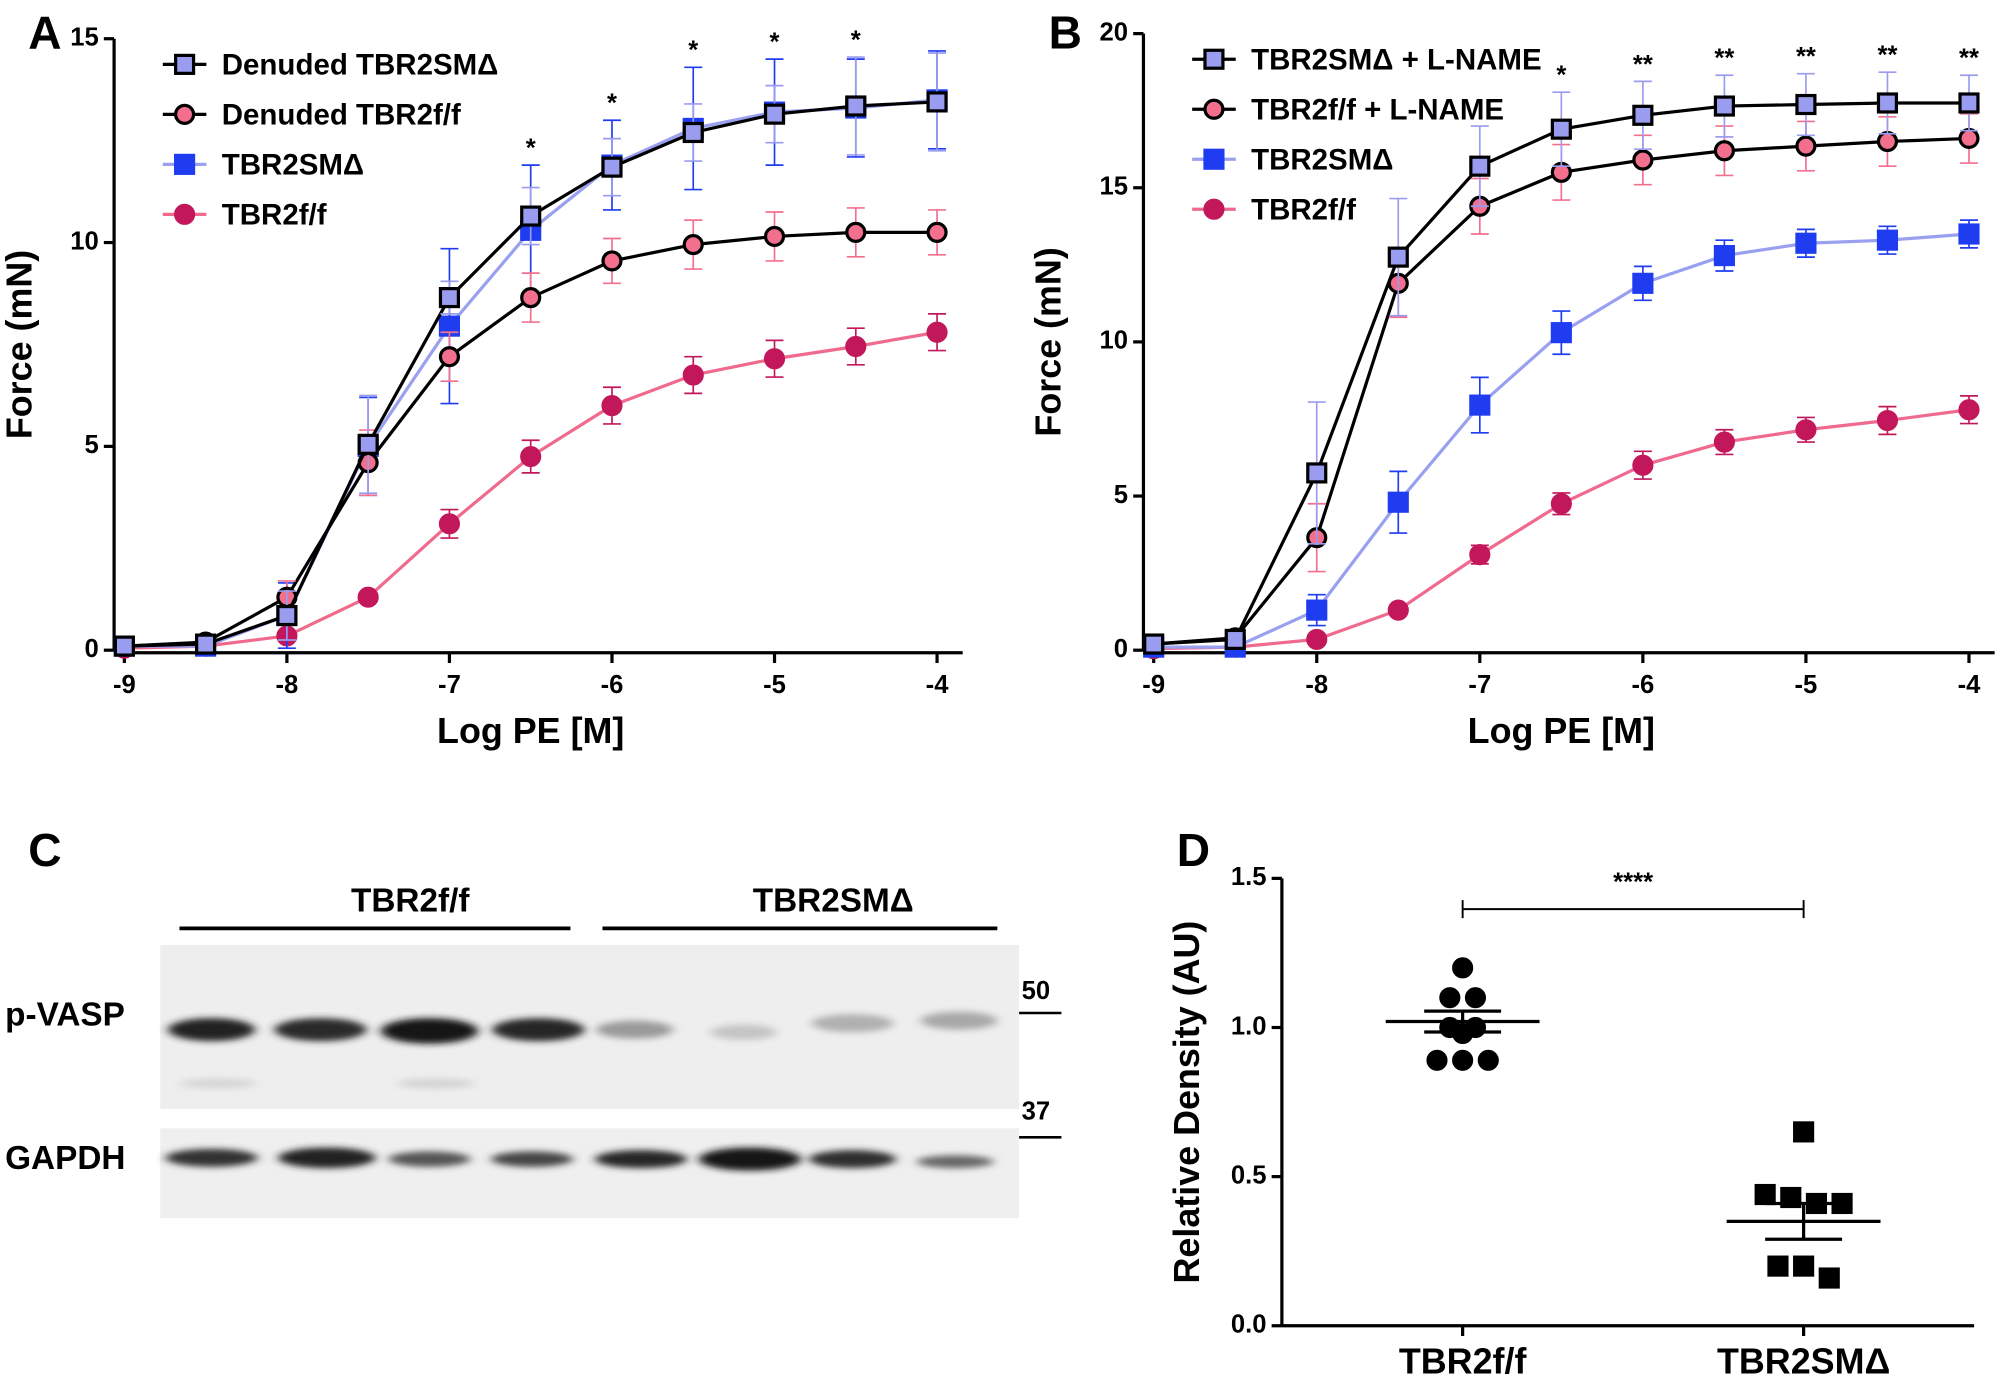 This screenshot has width=2010, height=1385. I want to click on size-label: 37, so click(1036, 1112).